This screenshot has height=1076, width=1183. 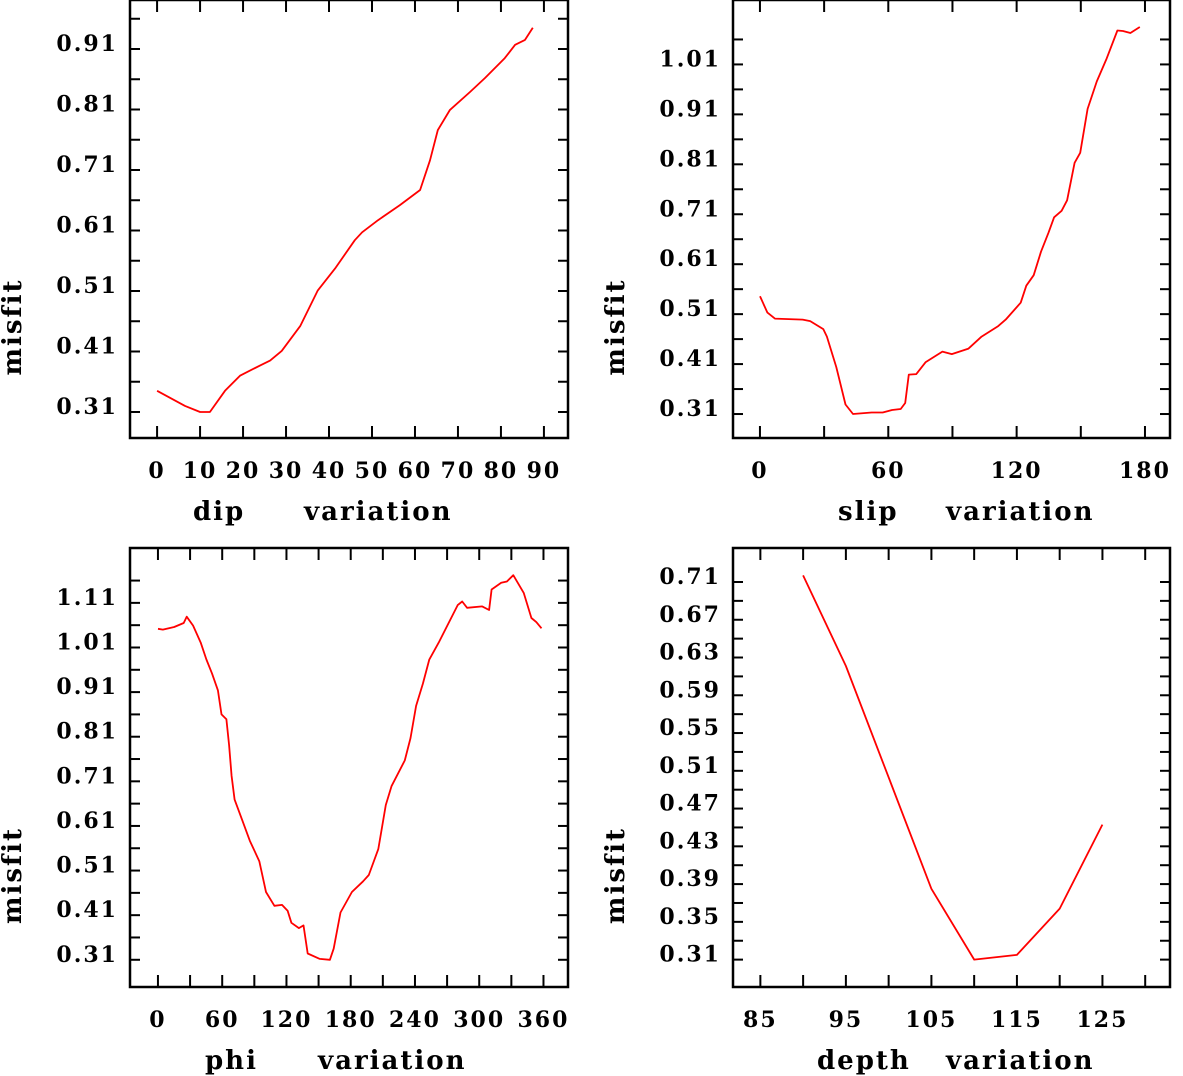 What do you see at coordinates (458, 471) in the screenshot?
I see `x-tick-label: 70` at bounding box center [458, 471].